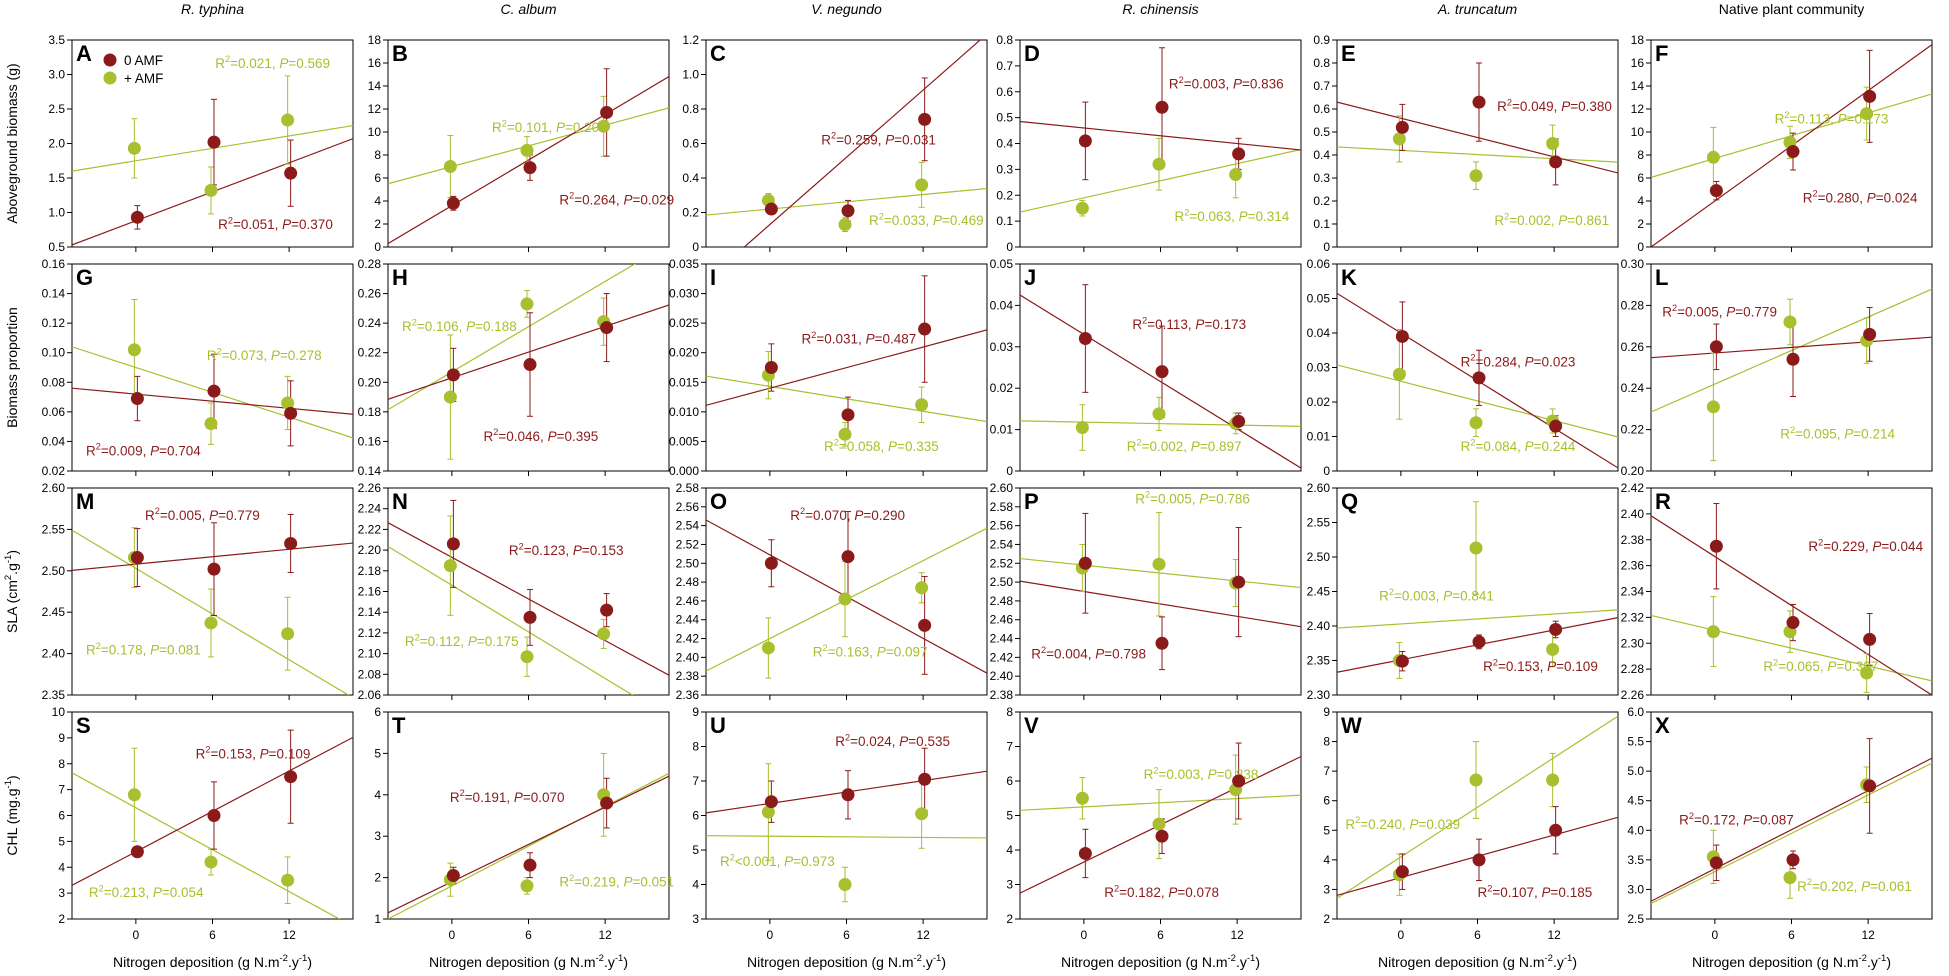 This screenshot has width=1949, height=976. I want to click on column-title: V. negundo, so click(846, 9).